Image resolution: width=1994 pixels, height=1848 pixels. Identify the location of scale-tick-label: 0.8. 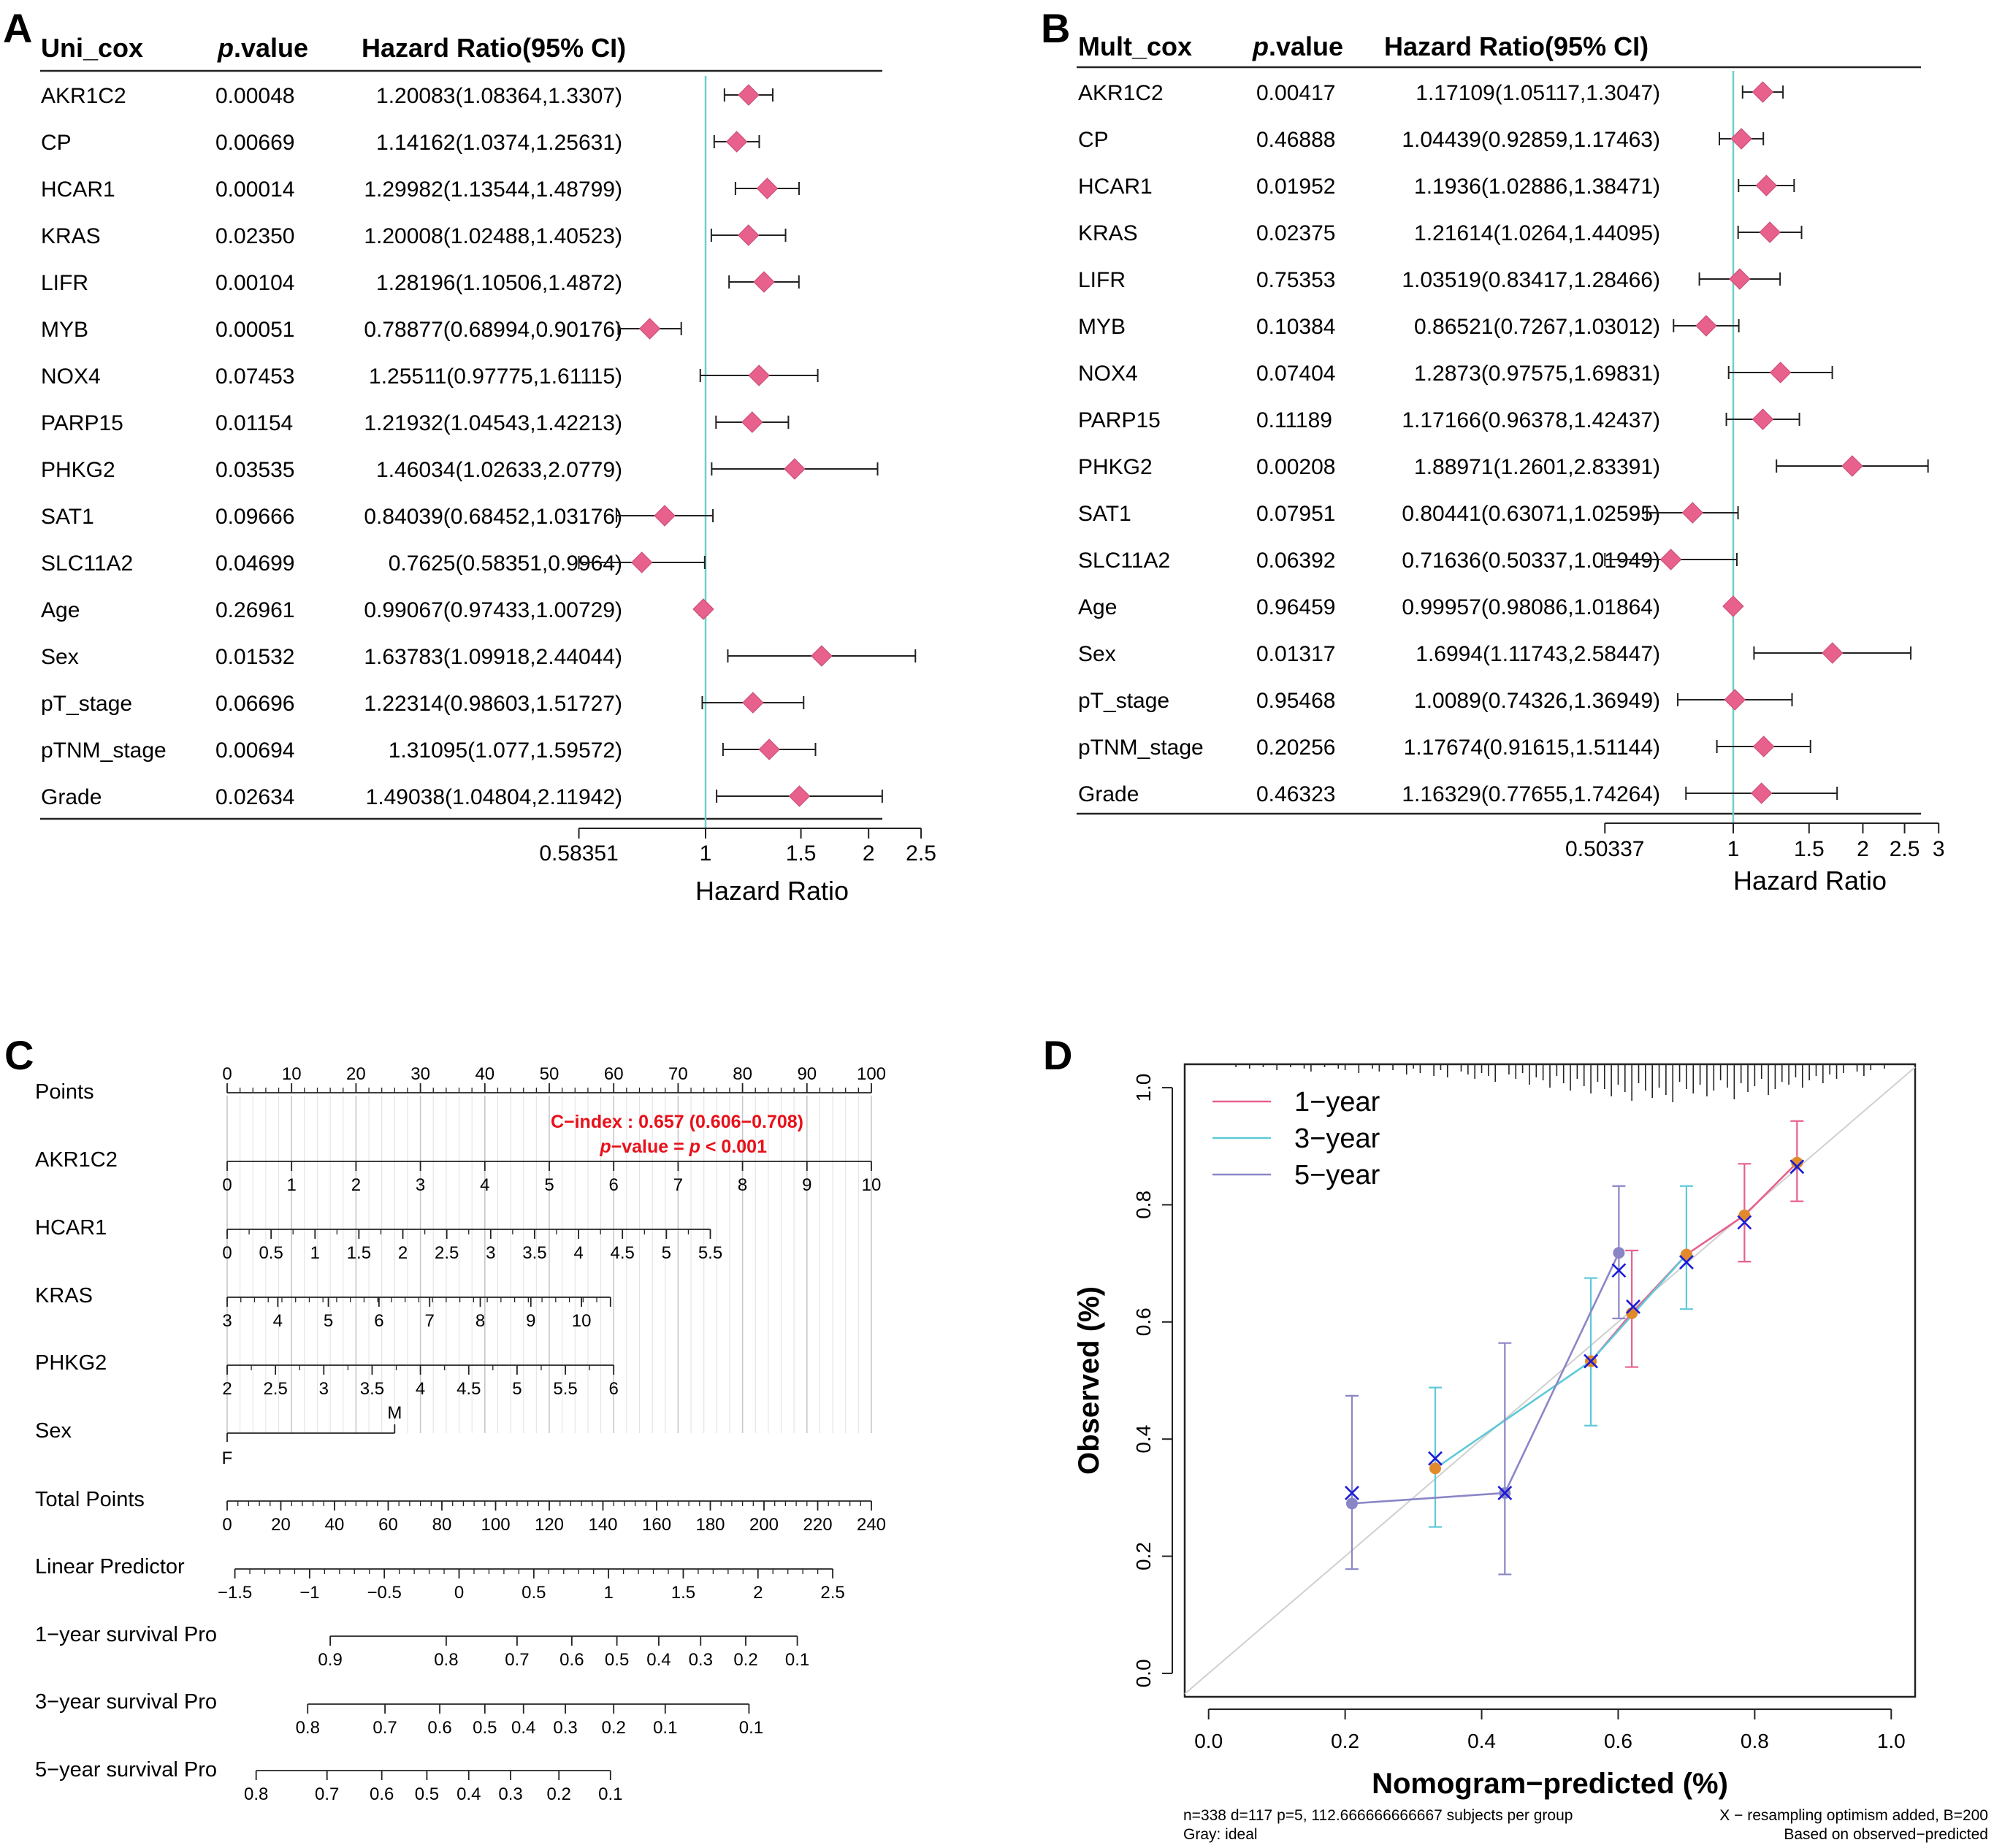
(308, 1728).